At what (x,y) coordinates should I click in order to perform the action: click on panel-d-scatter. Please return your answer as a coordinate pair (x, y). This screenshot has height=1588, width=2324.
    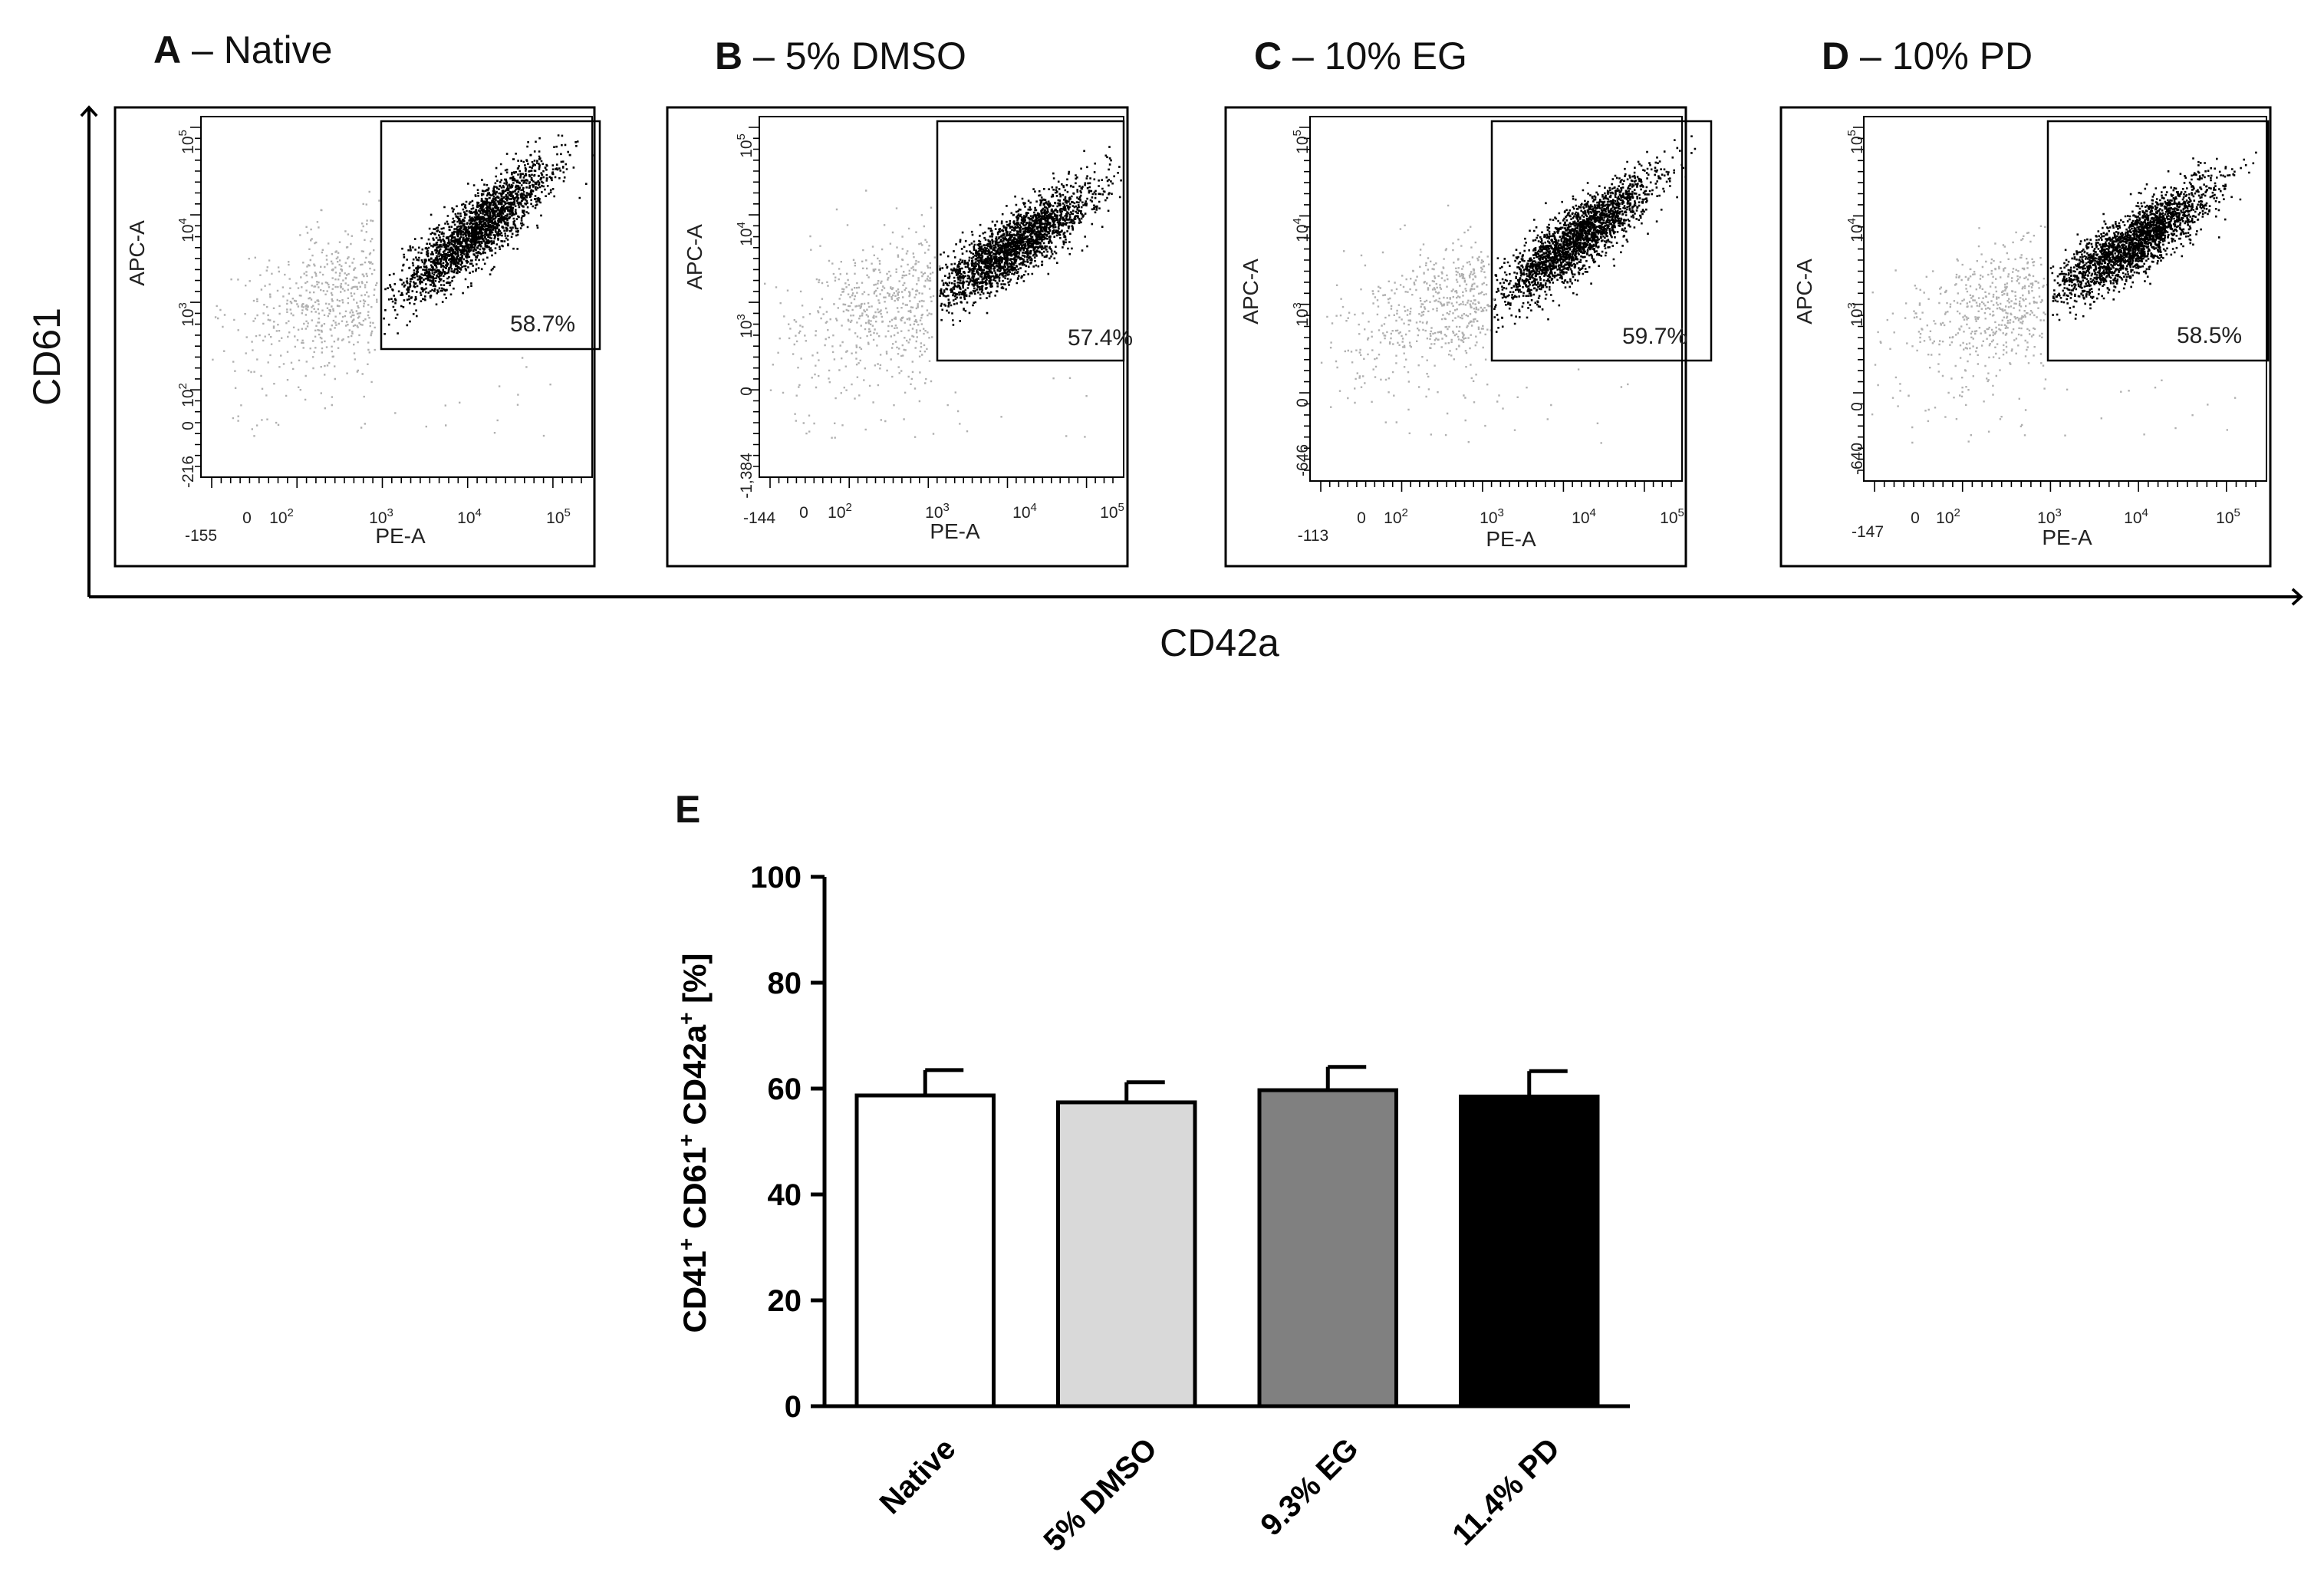
    Looking at the image, I should click on (2064, 297).